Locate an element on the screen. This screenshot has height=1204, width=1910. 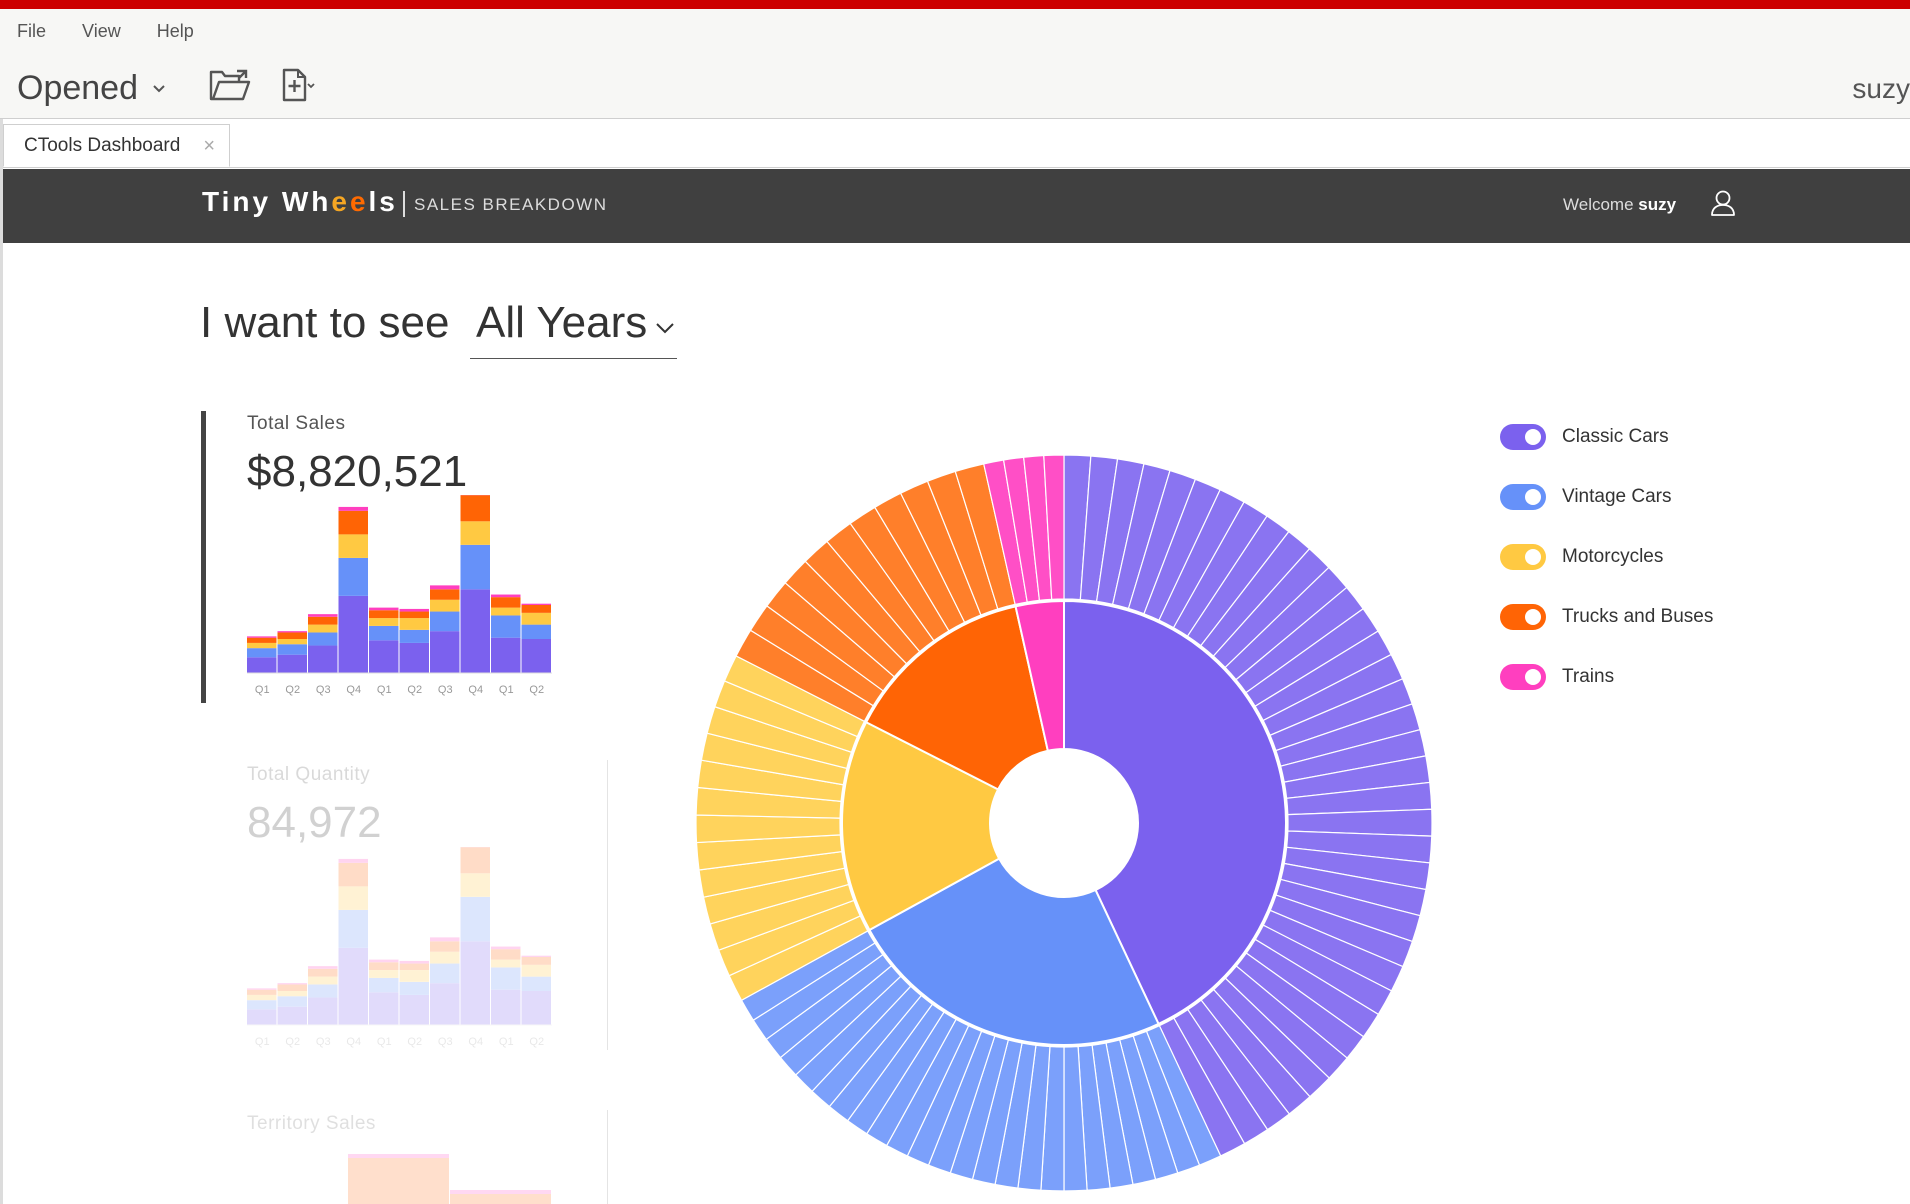
legend-label: Trains is located at coordinates (1588, 676).